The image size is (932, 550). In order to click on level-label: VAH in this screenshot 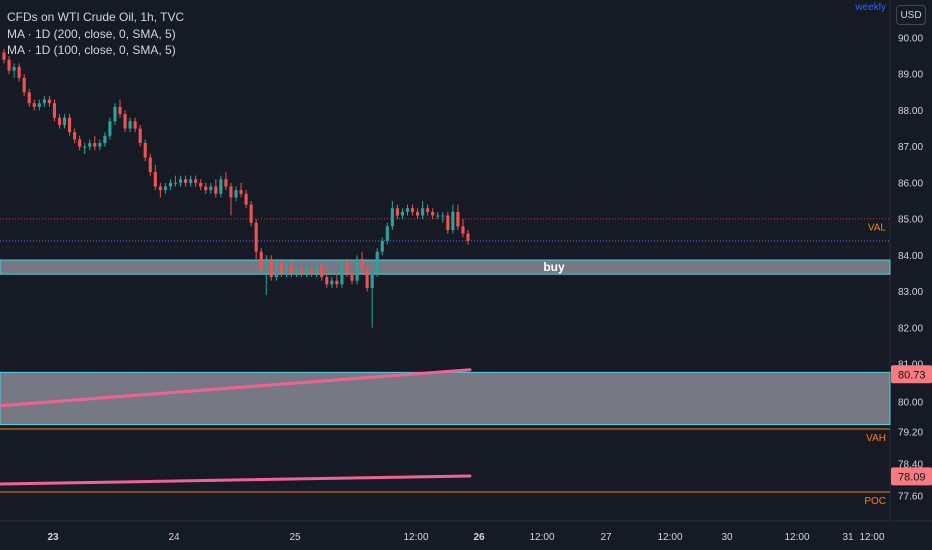, I will do `click(876, 438)`.